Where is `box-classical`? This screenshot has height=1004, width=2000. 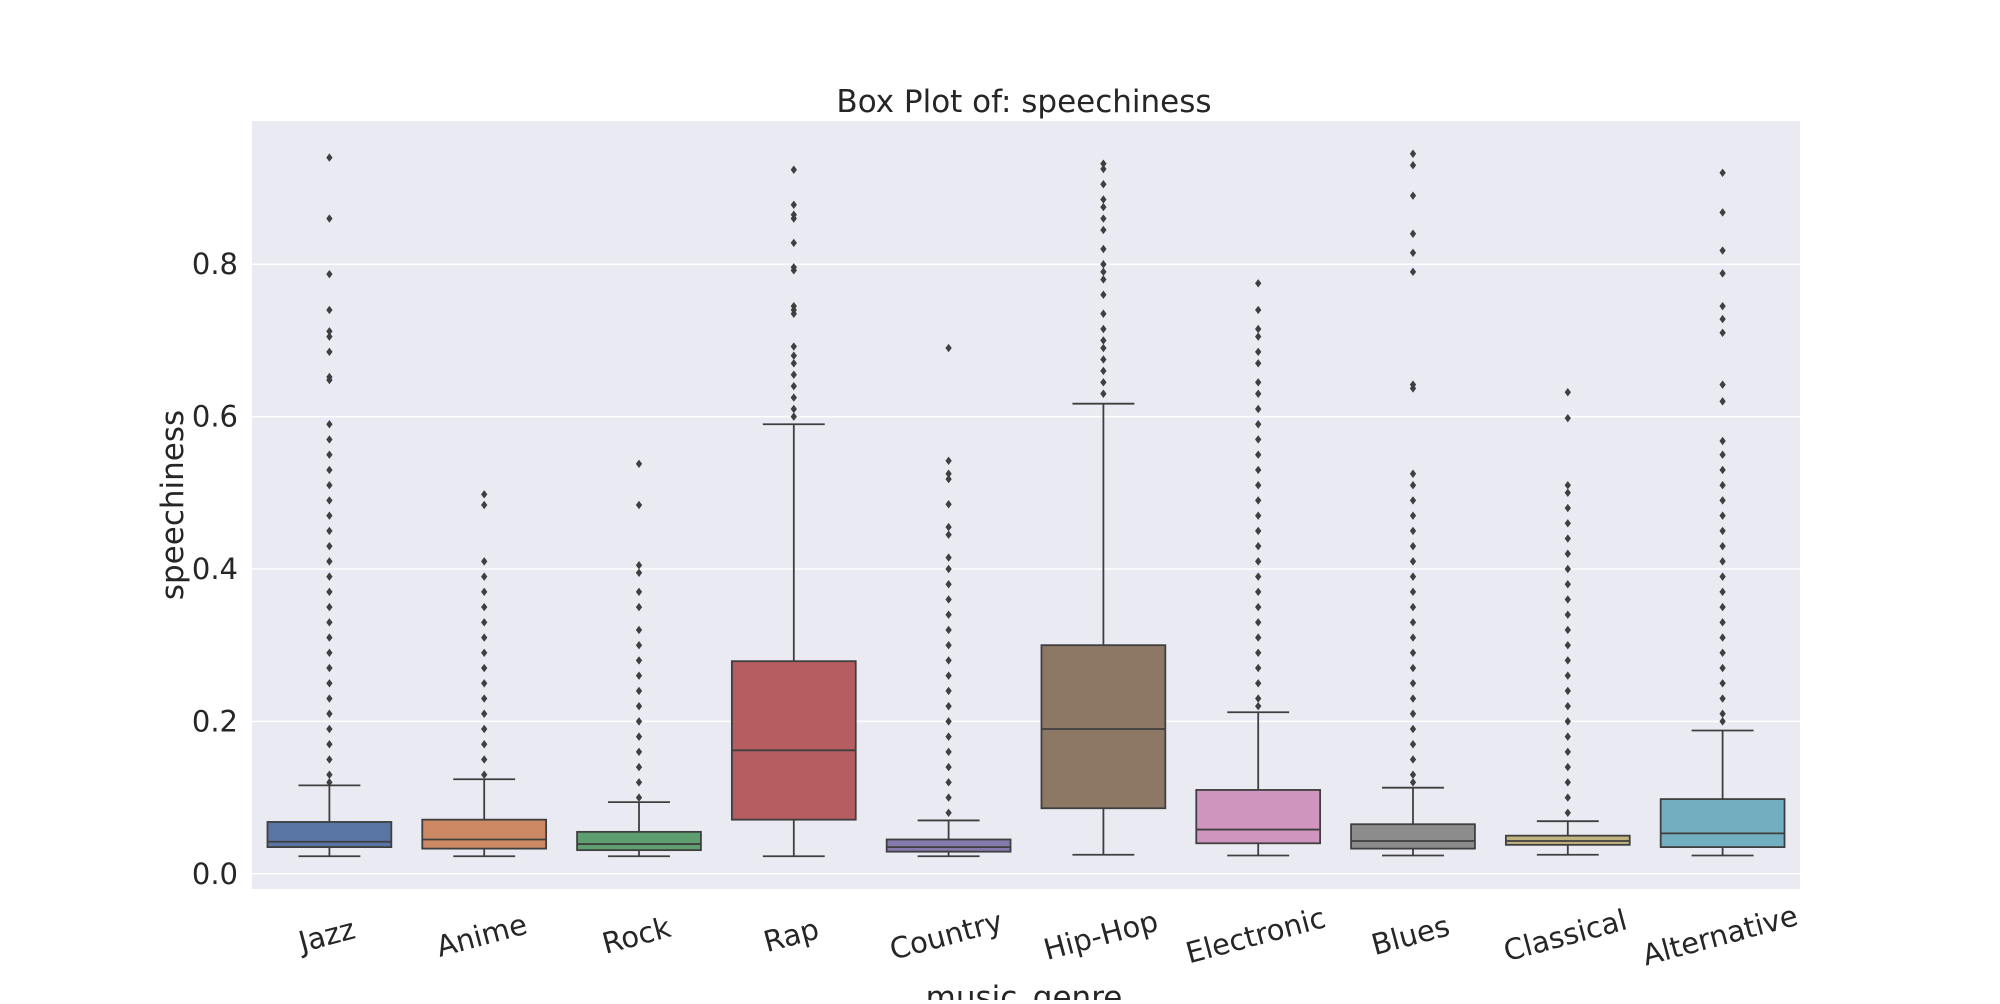 box-classical is located at coordinates (1567, 622).